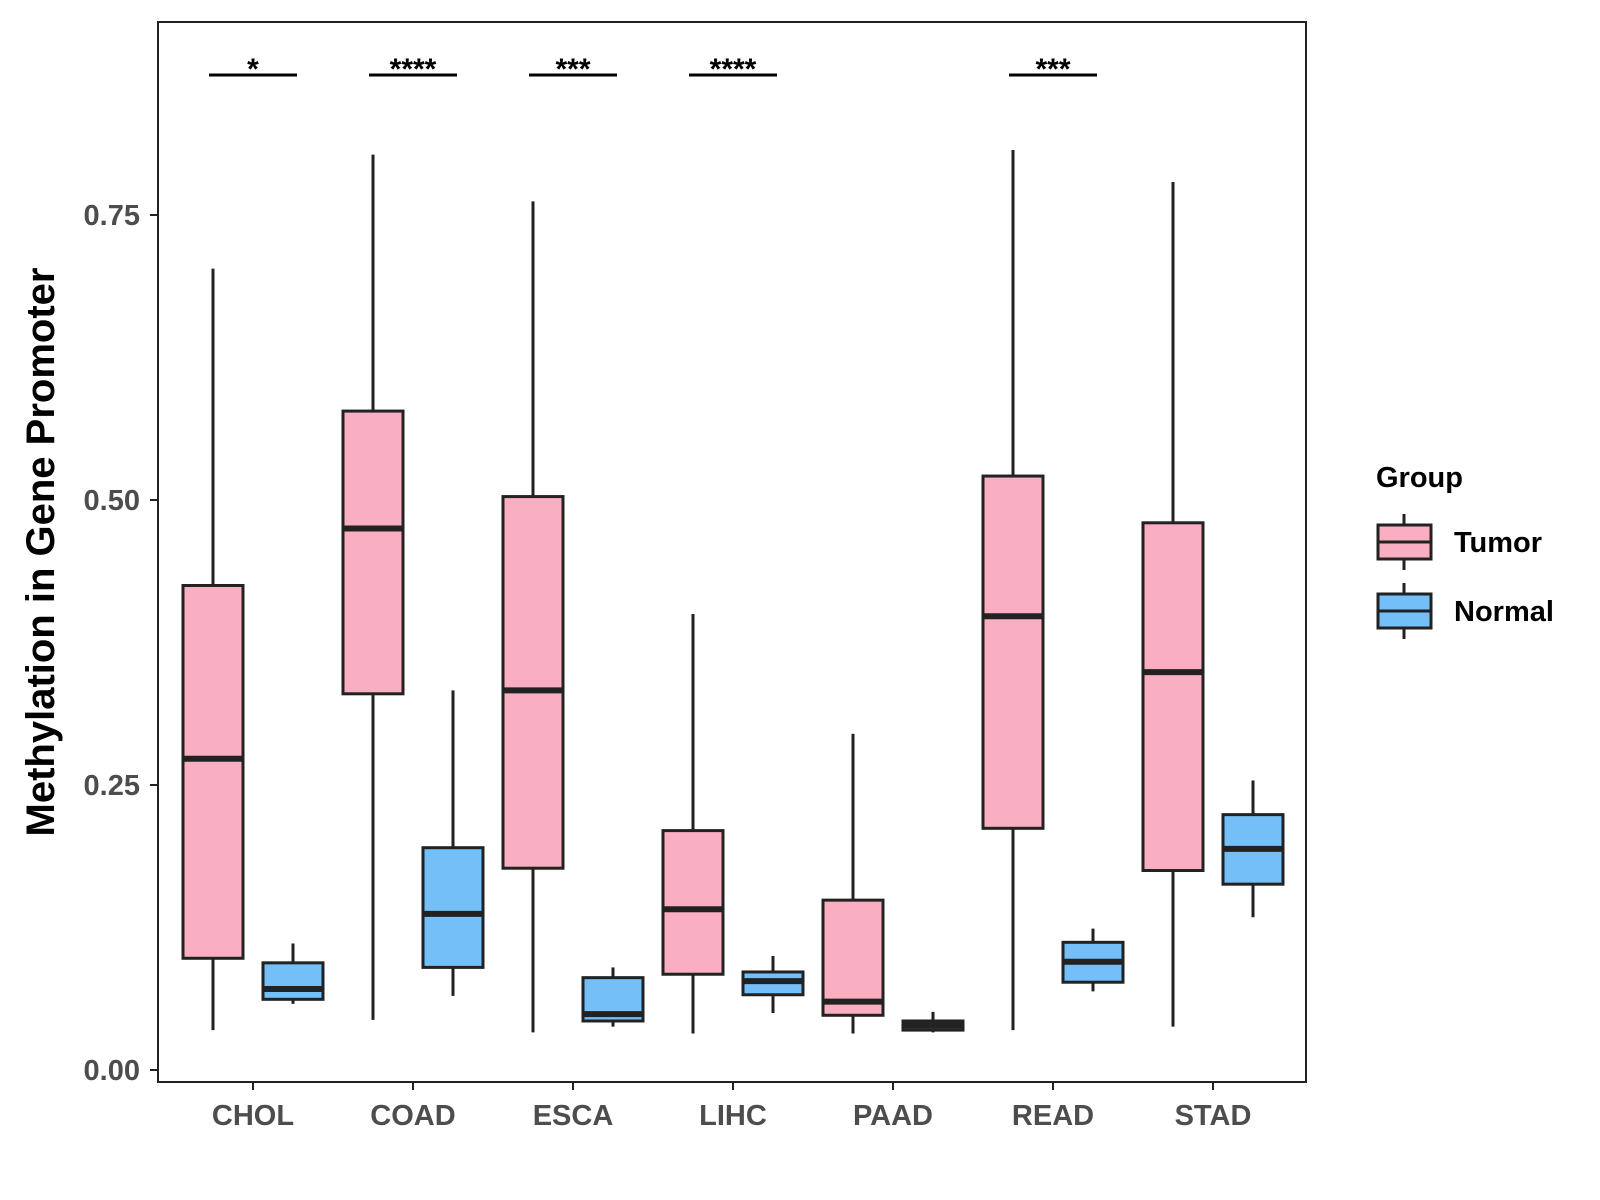 The height and width of the screenshot is (1200, 1600). I want to click on x-axis: CHOL COAD ESCA LIHC PAAD READ STAD, so click(731, 1107).